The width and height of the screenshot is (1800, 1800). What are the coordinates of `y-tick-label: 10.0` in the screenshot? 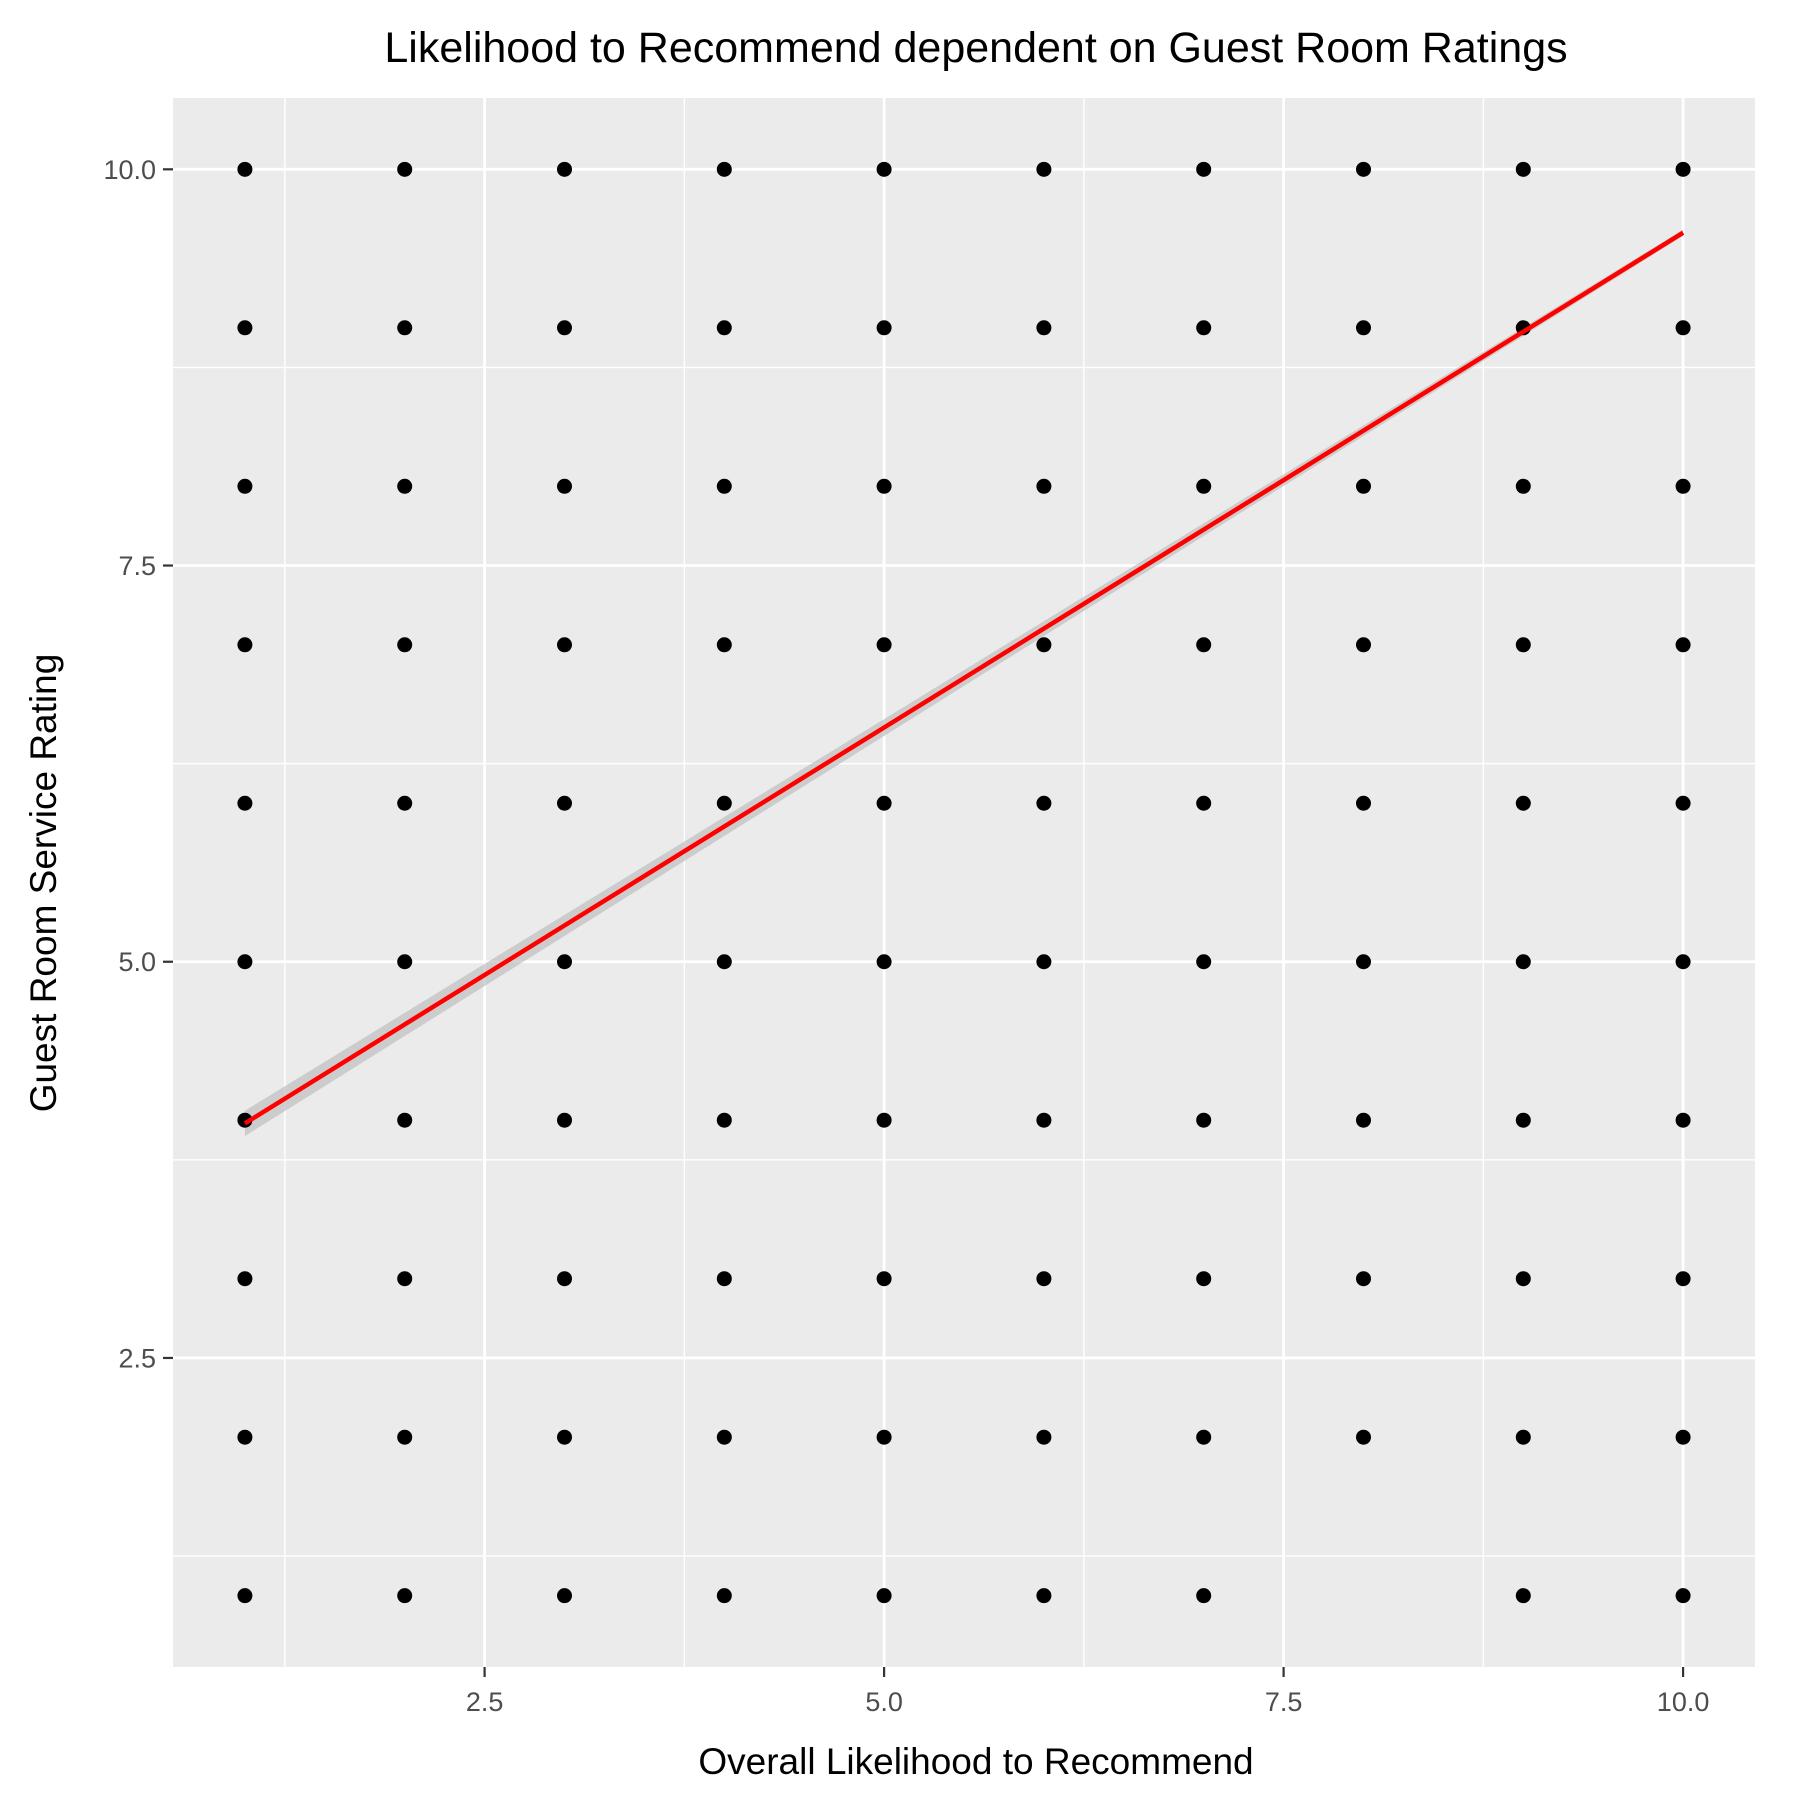 It's located at (129, 170).